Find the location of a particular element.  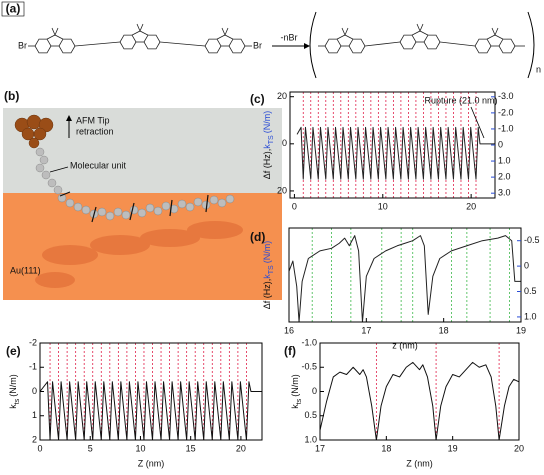

unit-label: Molecular unit is located at coordinates (98, 165).